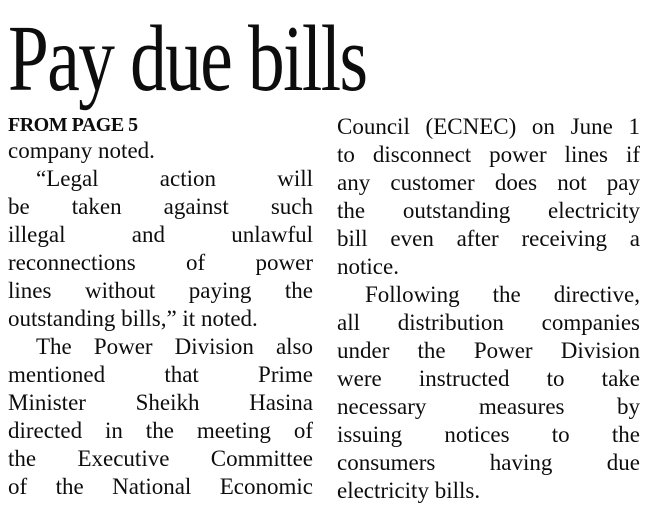 Image resolution: width=649 pixels, height=516 pixels. What do you see at coordinates (488, 126) in the screenshot?
I see `article-line: Council (ECNEC) on June 1` at bounding box center [488, 126].